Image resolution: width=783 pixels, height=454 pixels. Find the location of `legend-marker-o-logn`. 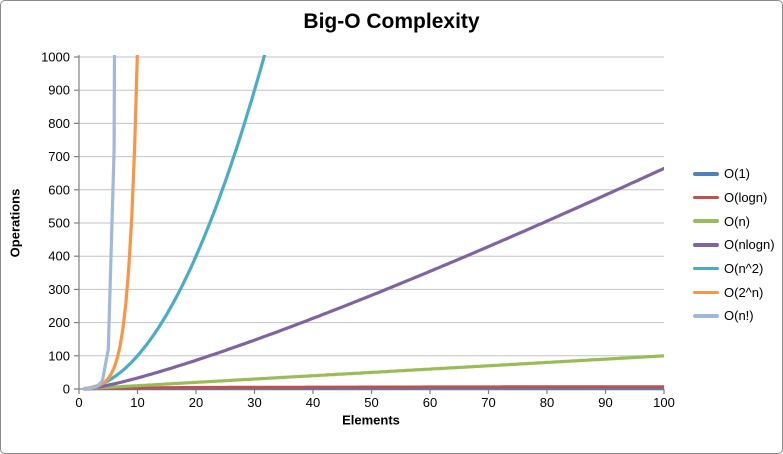

legend-marker-o-logn is located at coordinates (706, 197).